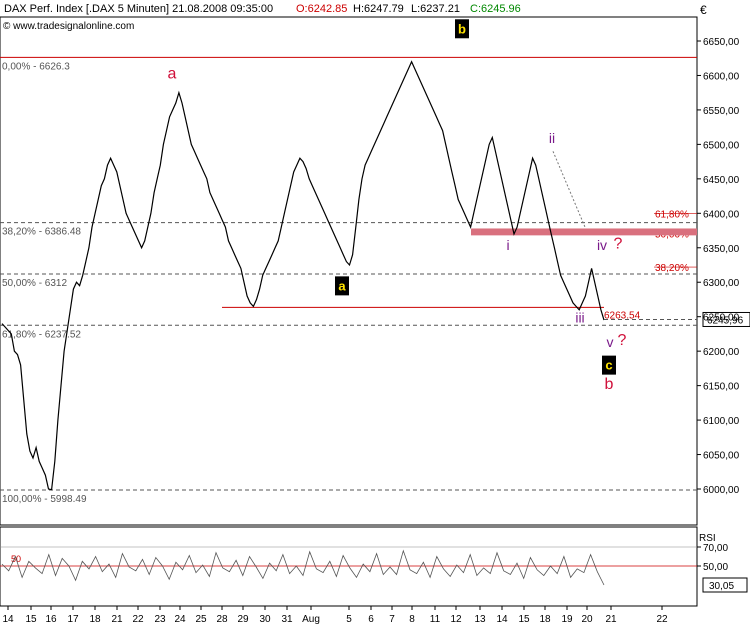 This screenshot has height=627, width=750. I want to click on rsi-value-box, so click(725, 585).